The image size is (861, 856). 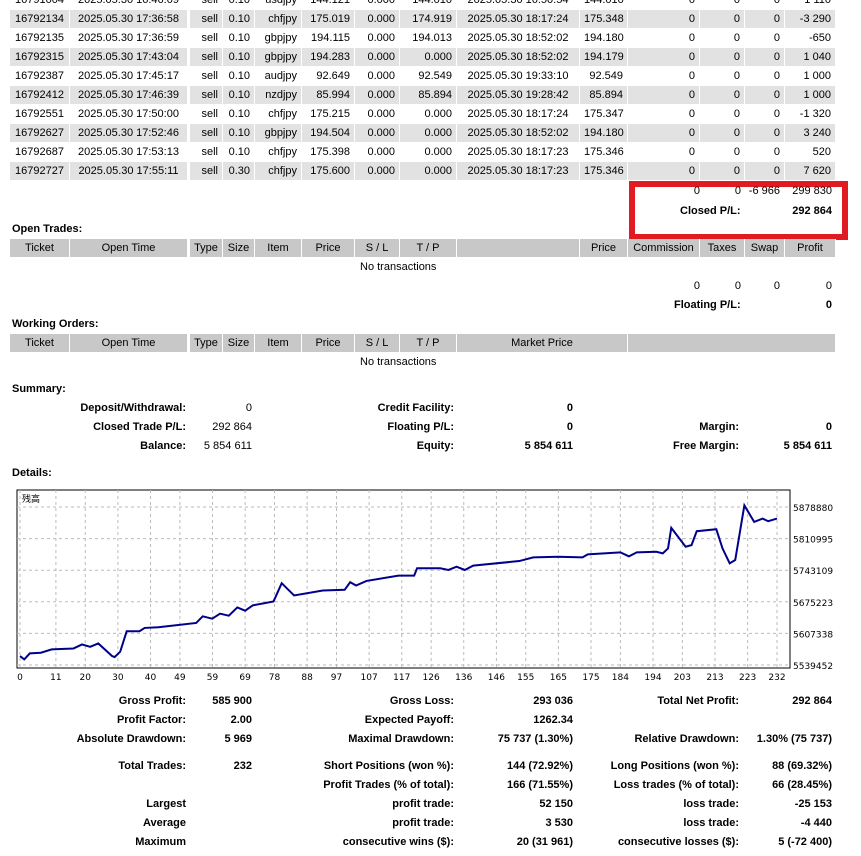 What do you see at coordinates (711, 804) in the screenshot?
I see `ll-label: loss trade:` at bounding box center [711, 804].